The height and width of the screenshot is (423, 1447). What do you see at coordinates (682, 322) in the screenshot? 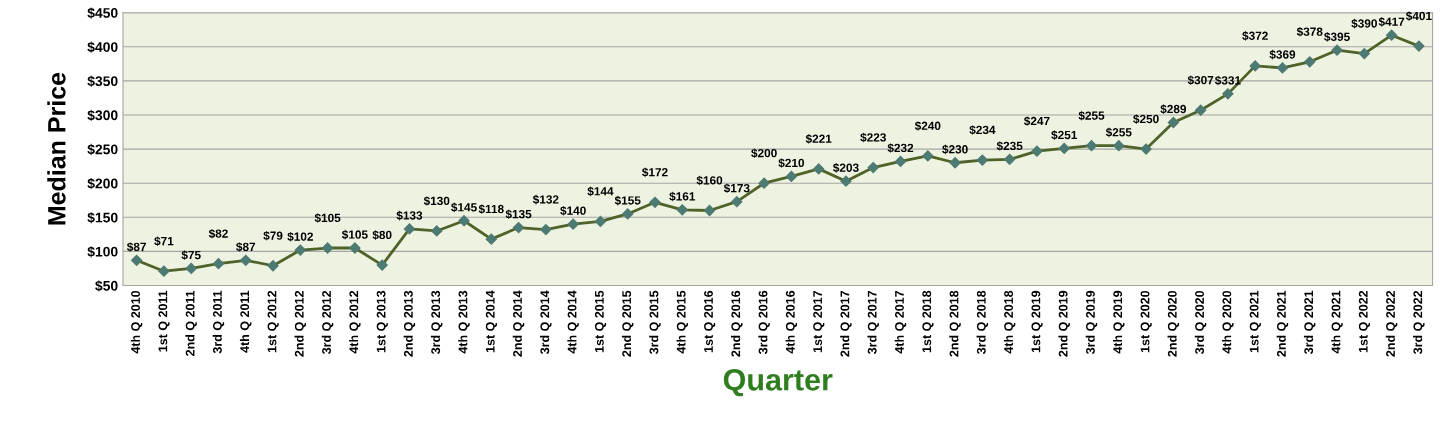
I see `x-tick-label: 4th Q 2015` at bounding box center [682, 322].